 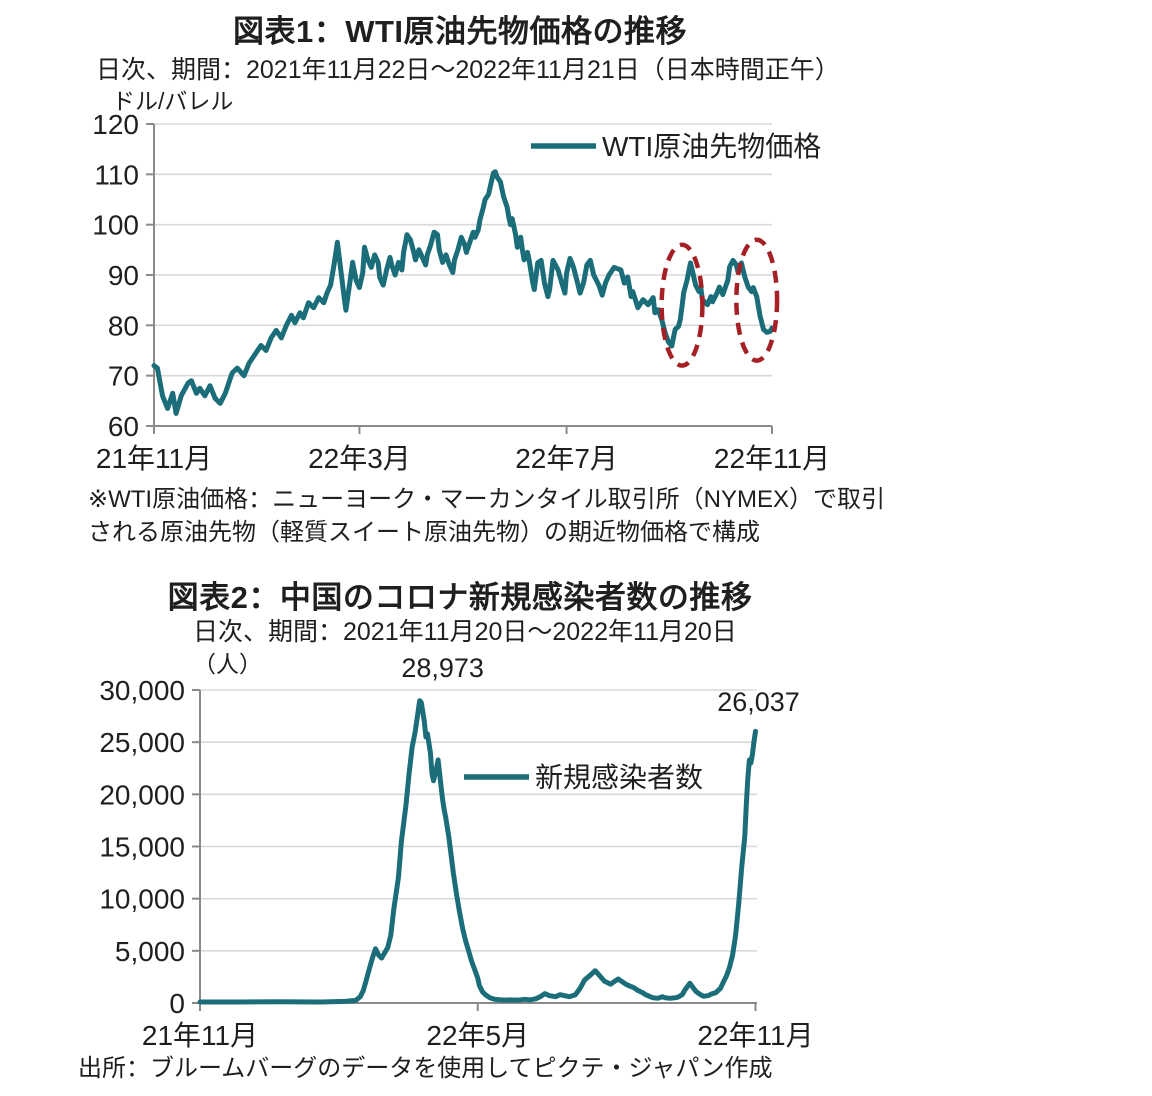 I want to click on chart2-y-tick-label: 20,000, so click(x=142, y=794).